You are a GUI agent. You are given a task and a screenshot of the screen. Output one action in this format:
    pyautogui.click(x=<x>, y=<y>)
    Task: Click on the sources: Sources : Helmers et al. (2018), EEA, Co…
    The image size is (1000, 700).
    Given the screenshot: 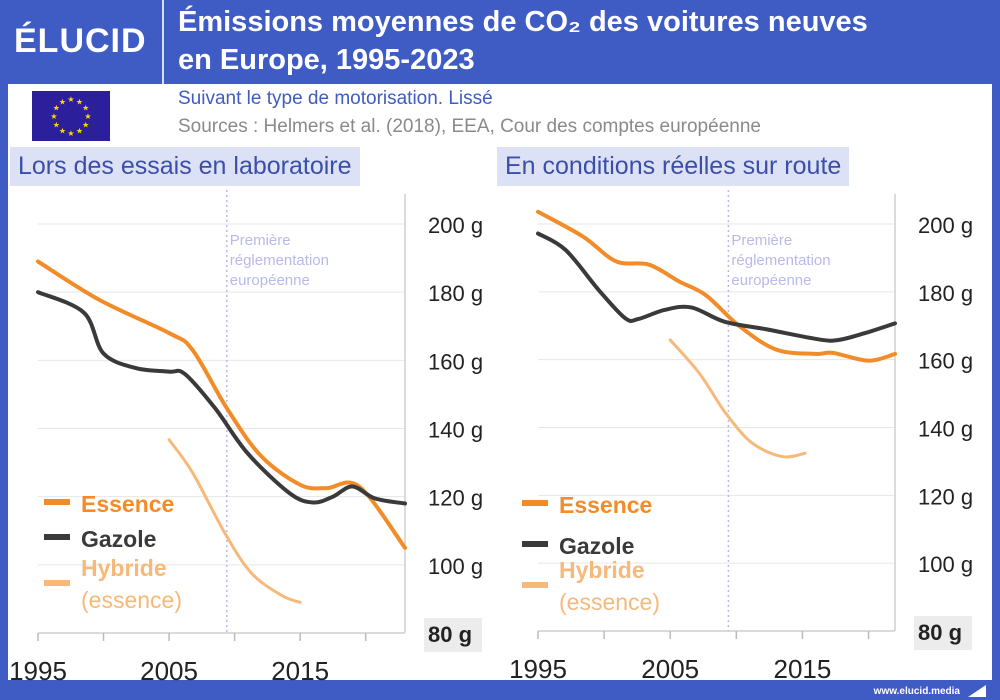 What is the action you would take?
    pyautogui.click(x=469, y=126)
    